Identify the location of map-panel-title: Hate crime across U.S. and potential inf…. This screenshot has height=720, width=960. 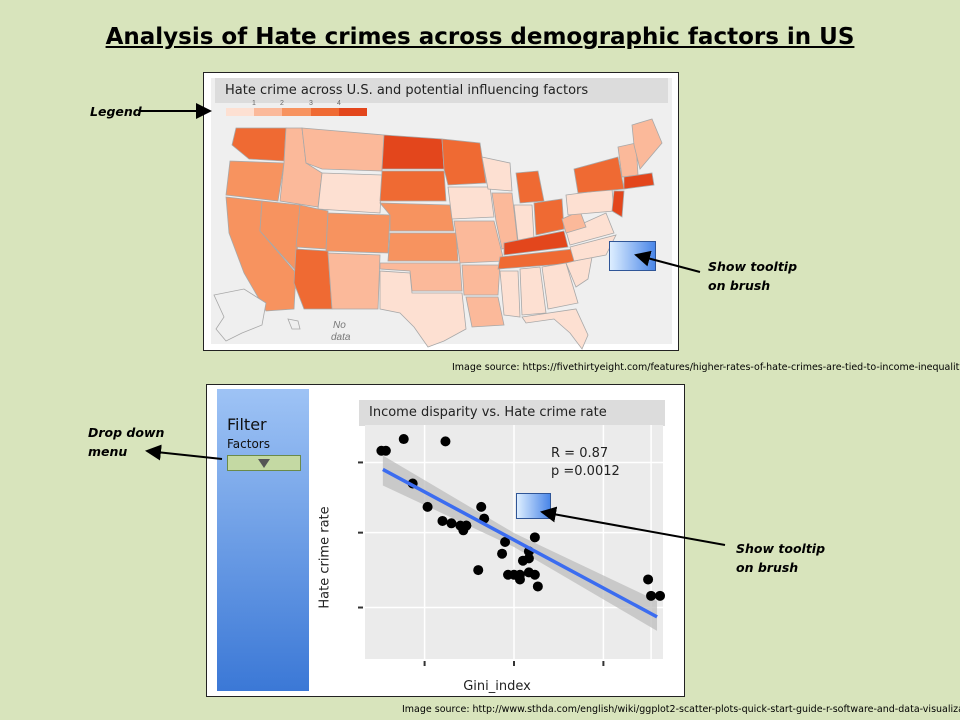
(441, 90).